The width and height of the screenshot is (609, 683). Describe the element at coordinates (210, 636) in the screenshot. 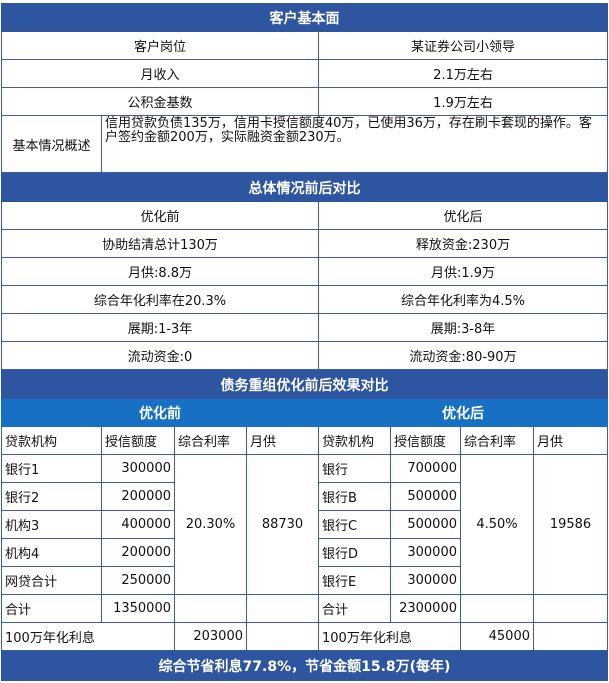

I see `interest-value: 203000` at that location.